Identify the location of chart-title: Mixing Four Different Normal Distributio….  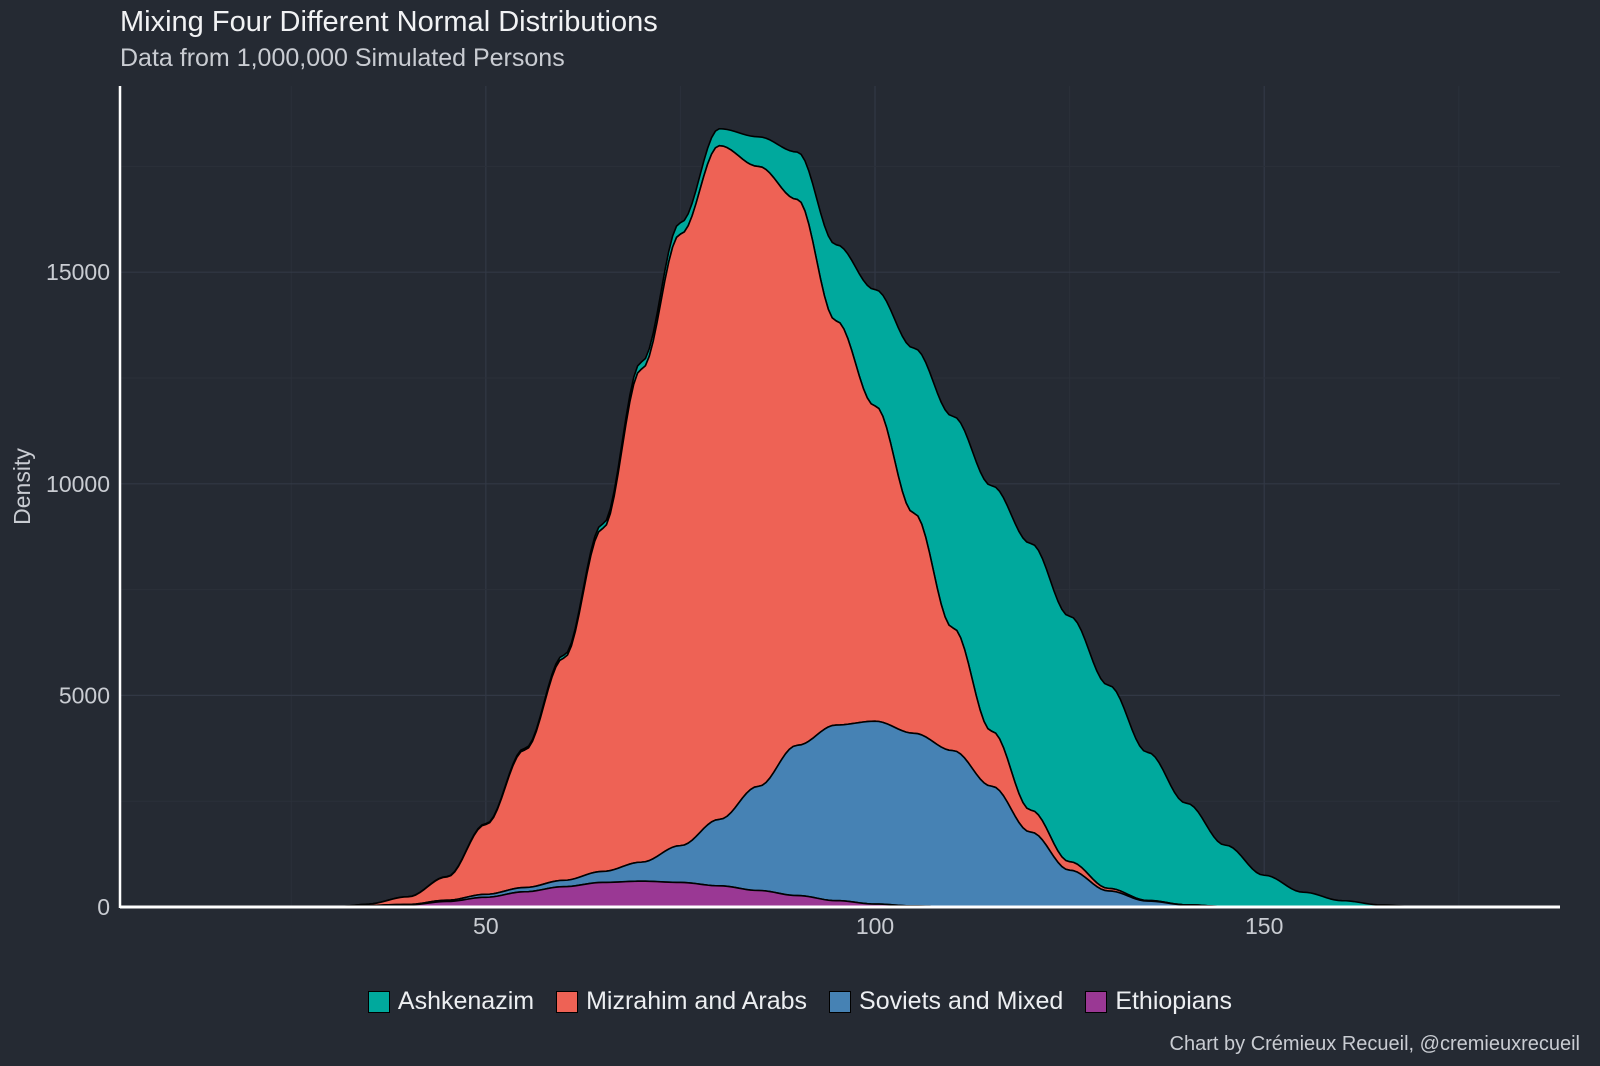
(389, 22).